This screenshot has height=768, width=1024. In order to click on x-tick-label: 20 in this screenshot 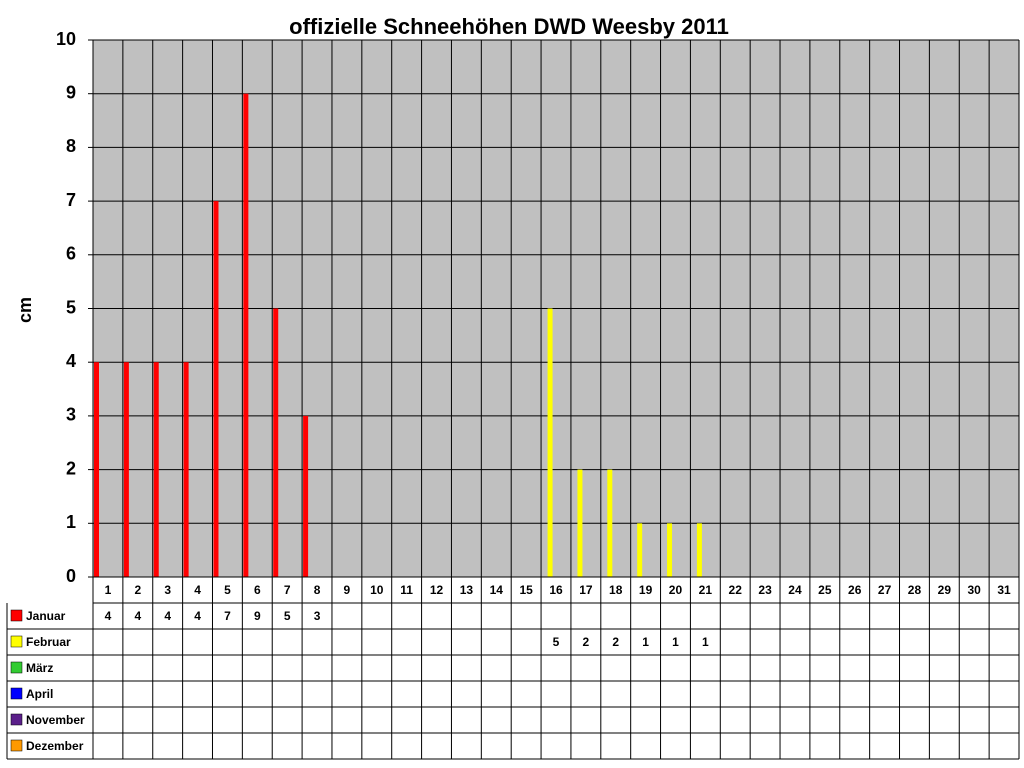, I will do `click(676, 590)`.